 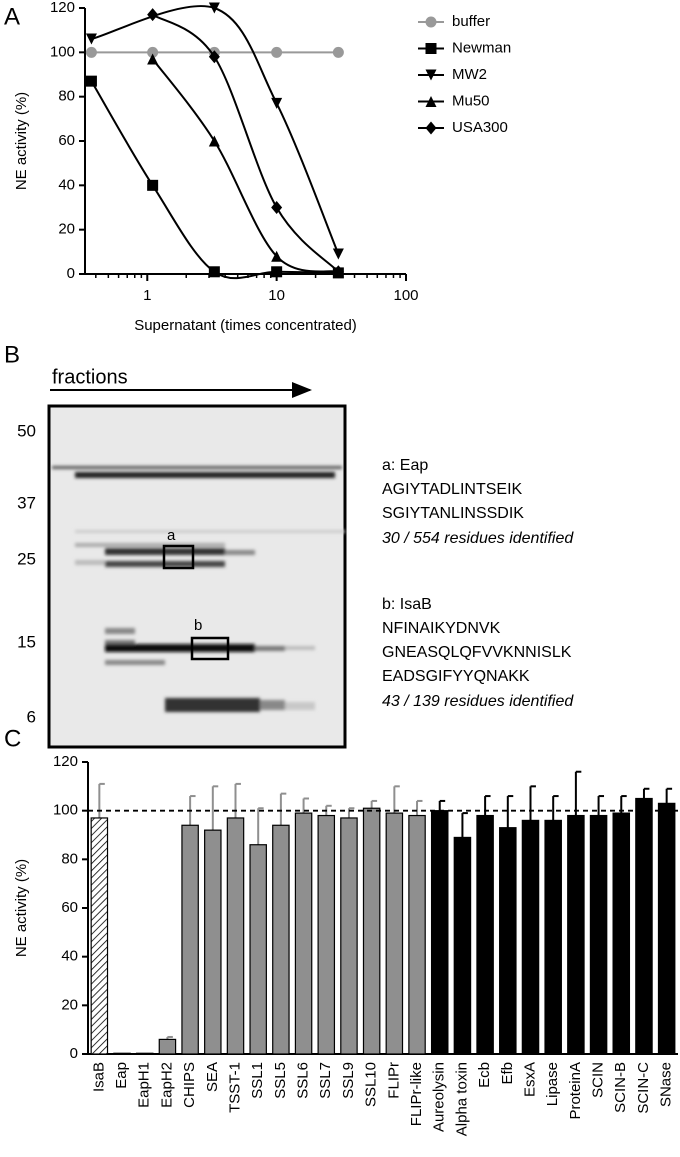 I want to click on x-tick-label: SCIN-B, so click(x=620, y=1087).